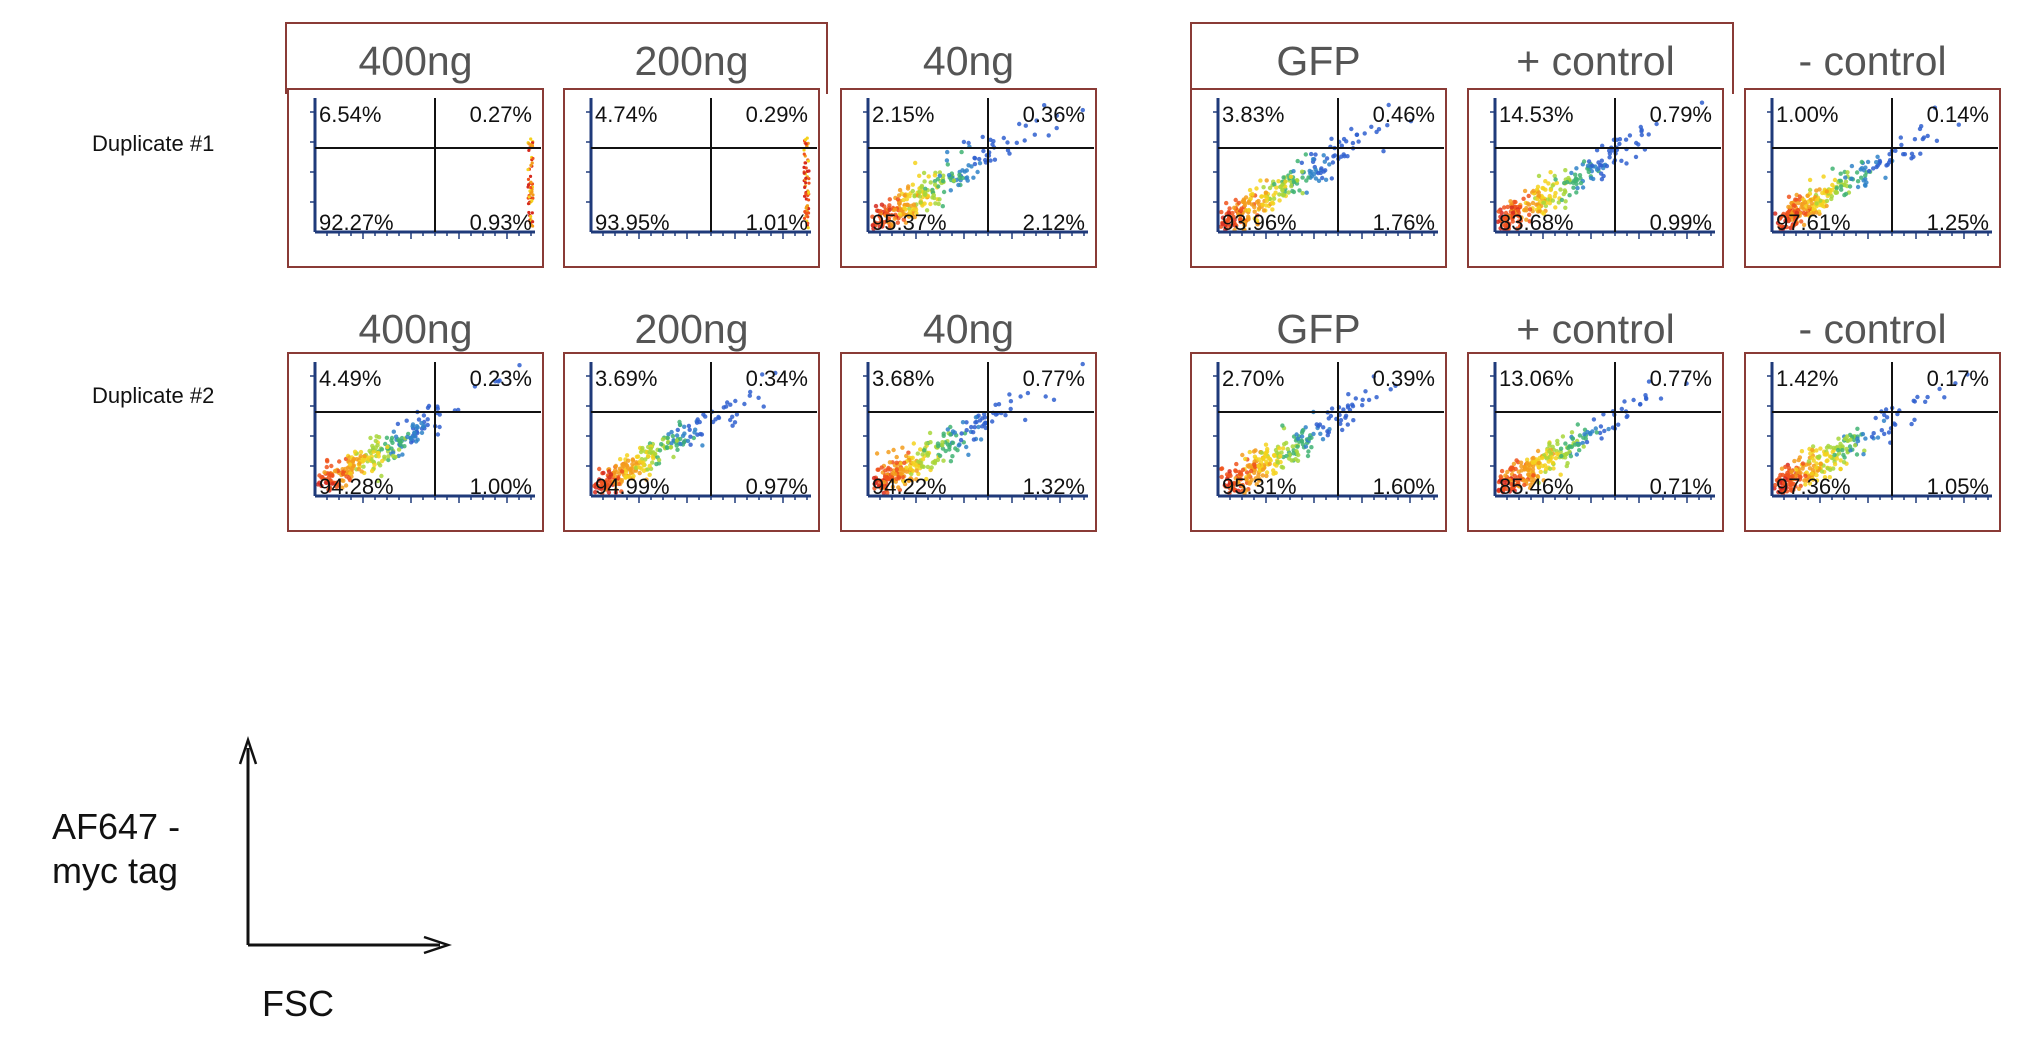 Image resolution: width=2024 pixels, height=1062 pixels. Describe the element at coordinates (1882, 432) in the screenshot. I see `plot-area` at that location.